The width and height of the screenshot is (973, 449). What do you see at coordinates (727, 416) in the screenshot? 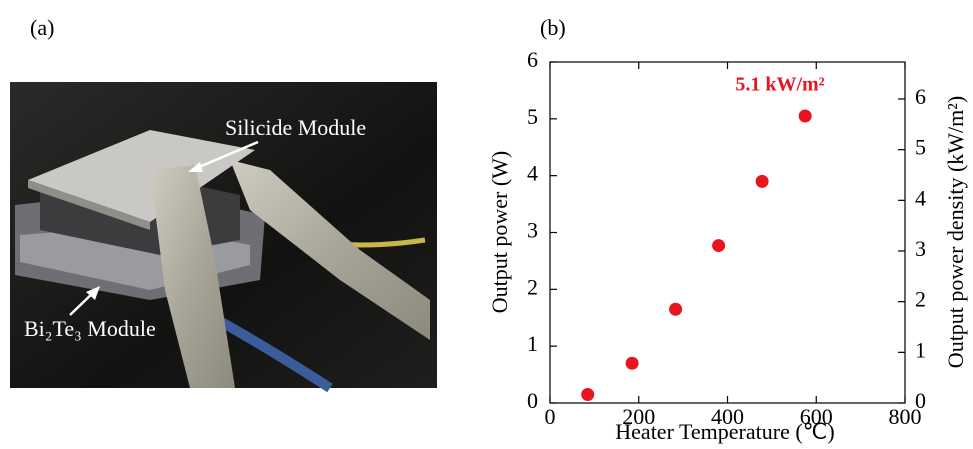
I see `x-tick-label: 400` at bounding box center [727, 416].